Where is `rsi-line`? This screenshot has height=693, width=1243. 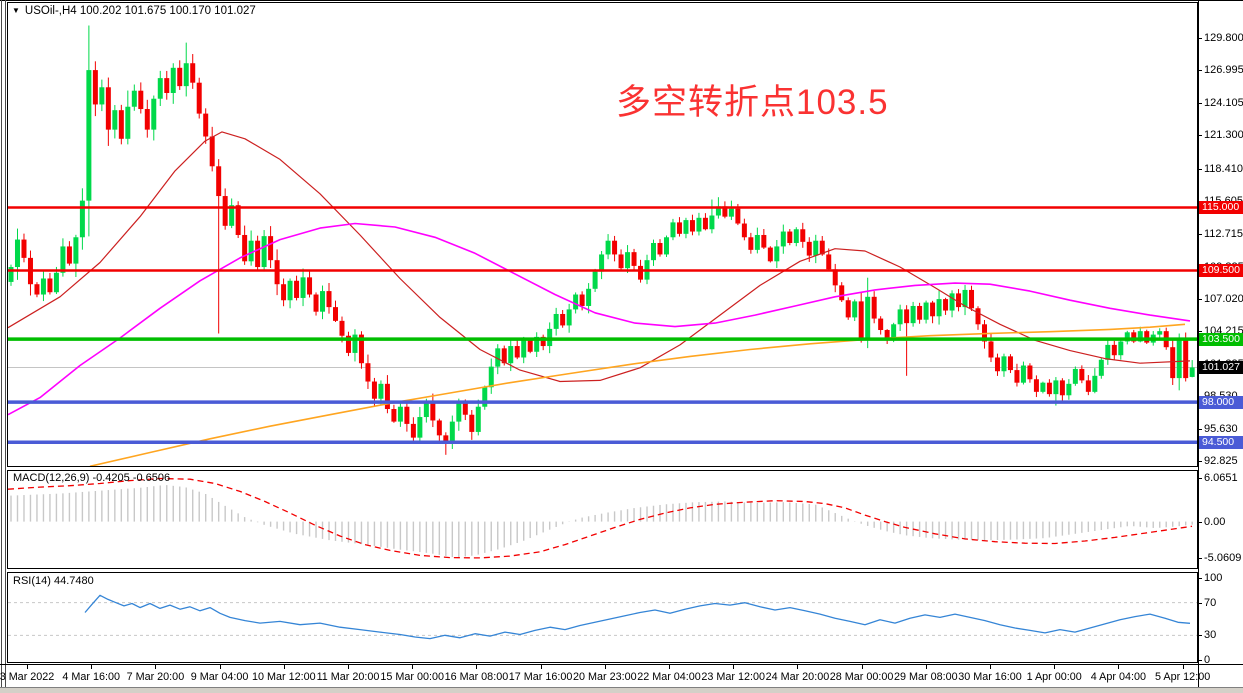
rsi-line is located at coordinates (637, 617).